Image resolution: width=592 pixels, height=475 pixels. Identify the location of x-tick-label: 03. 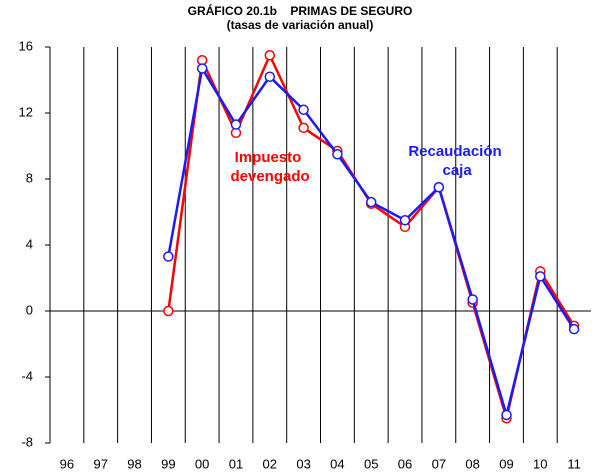
(303, 463).